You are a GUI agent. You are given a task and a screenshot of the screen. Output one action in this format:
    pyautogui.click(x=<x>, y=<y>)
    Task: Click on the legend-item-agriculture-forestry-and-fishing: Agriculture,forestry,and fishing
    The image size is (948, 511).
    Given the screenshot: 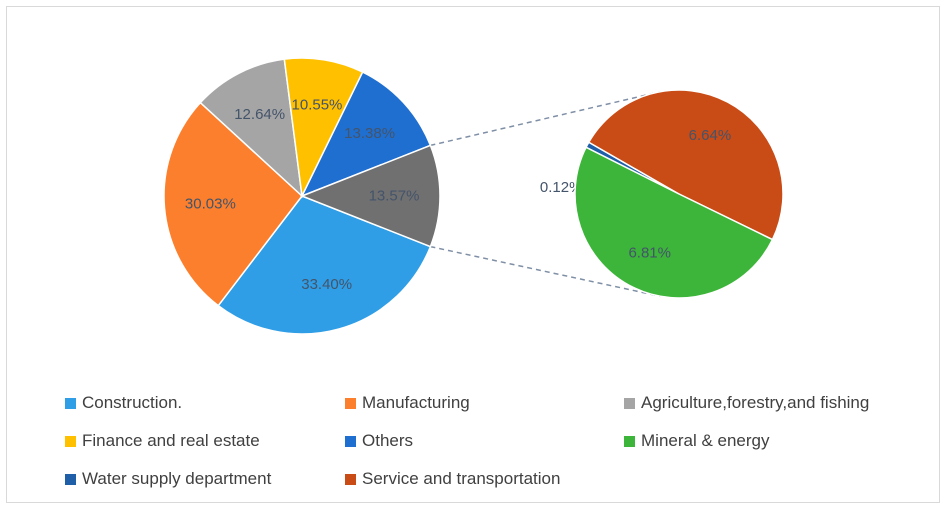 What is the action you would take?
    pyautogui.click(x=746, y=403)
    